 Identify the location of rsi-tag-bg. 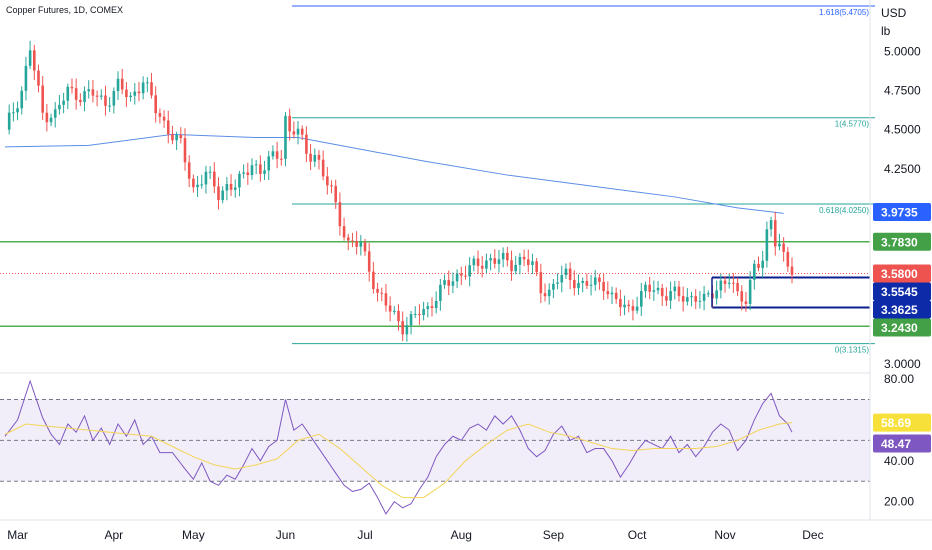
(902, 443).